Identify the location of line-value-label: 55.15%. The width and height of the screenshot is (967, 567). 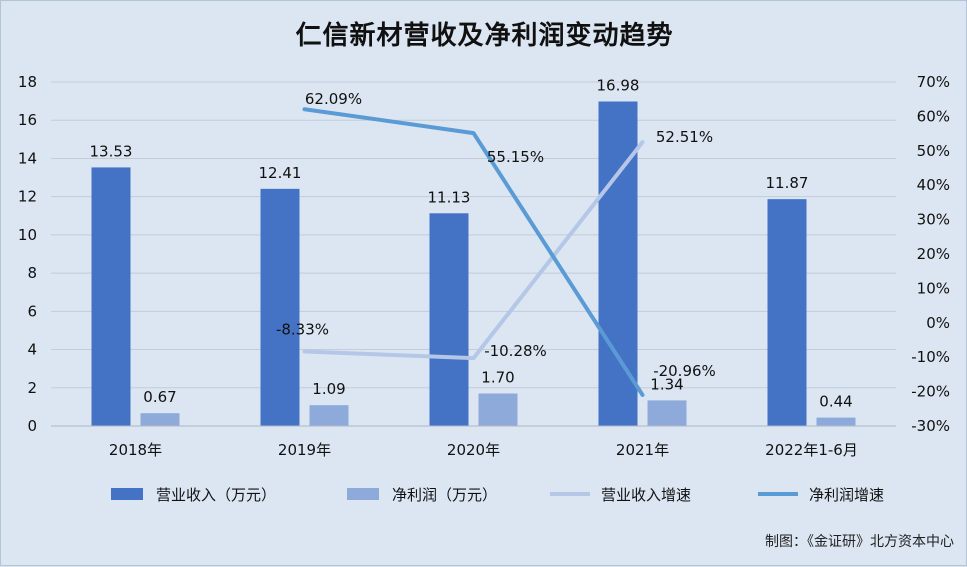
(515, 157).